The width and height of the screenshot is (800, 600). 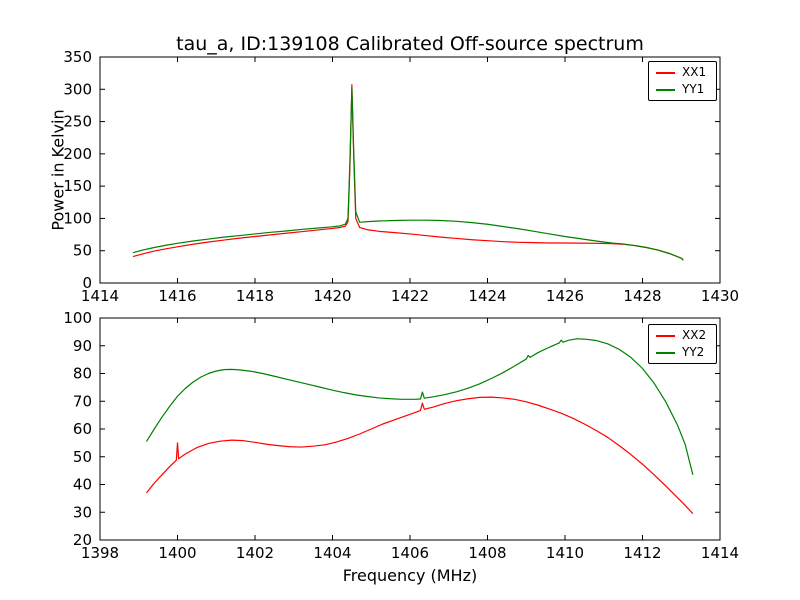 I want to click on x-axis-label: Frequency (MHz), so click(x=410, y=575).